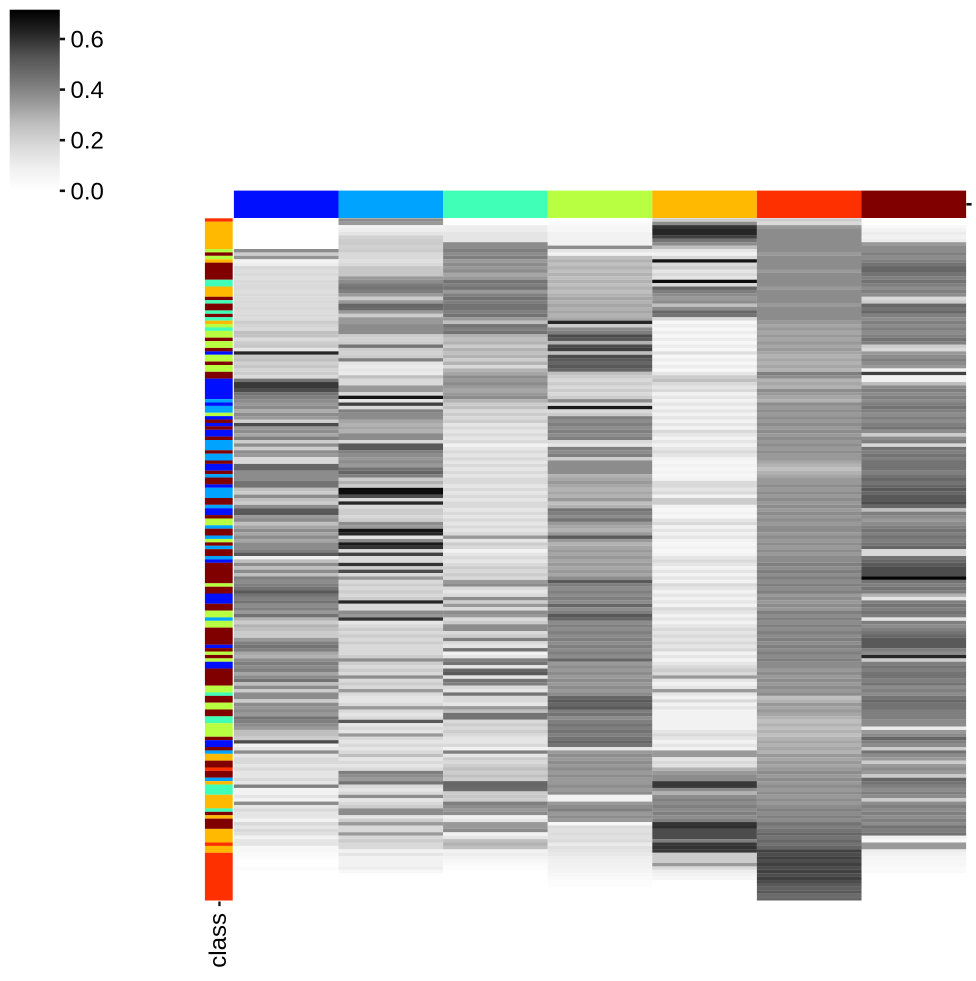 The height and width of the screenshot is (981, 976). Describe the element at coordinates (87, 141) in the screenshot. I see `svg-text: 0.2` at that location.